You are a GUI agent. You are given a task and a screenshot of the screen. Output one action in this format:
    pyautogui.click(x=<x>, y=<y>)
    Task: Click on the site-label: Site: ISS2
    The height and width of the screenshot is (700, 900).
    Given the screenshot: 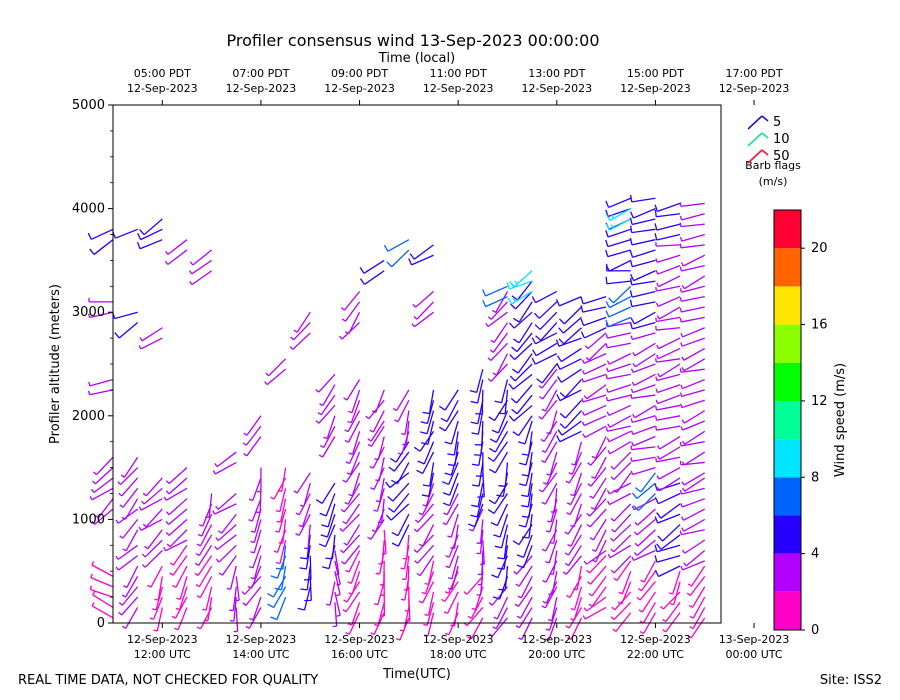 What is the action you would take?
    pyautogui.click(x=850, y=680)
    